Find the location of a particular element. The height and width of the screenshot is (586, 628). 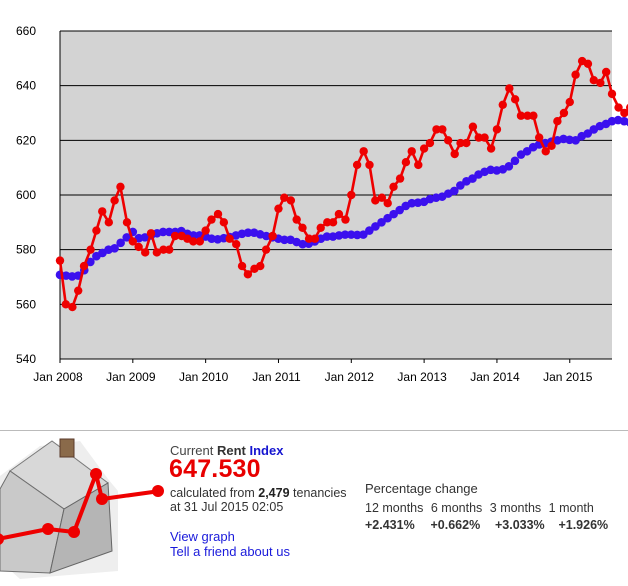

header-1-month: 1 month is located at coordinates (571, 508).